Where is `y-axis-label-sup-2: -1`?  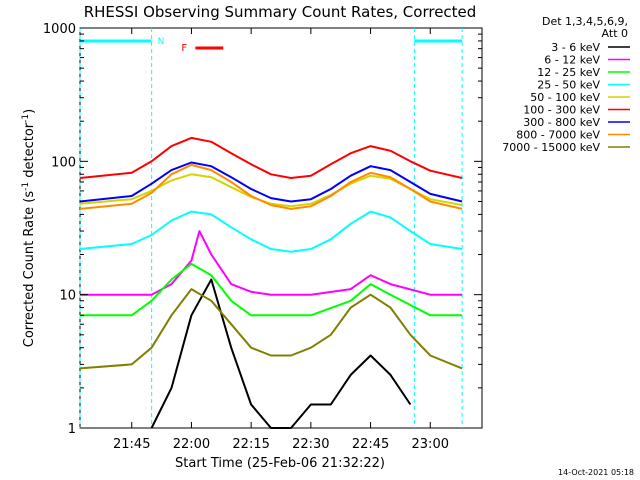 y-axis-label-sup-2: -1 is located at coordinates (26, 118).